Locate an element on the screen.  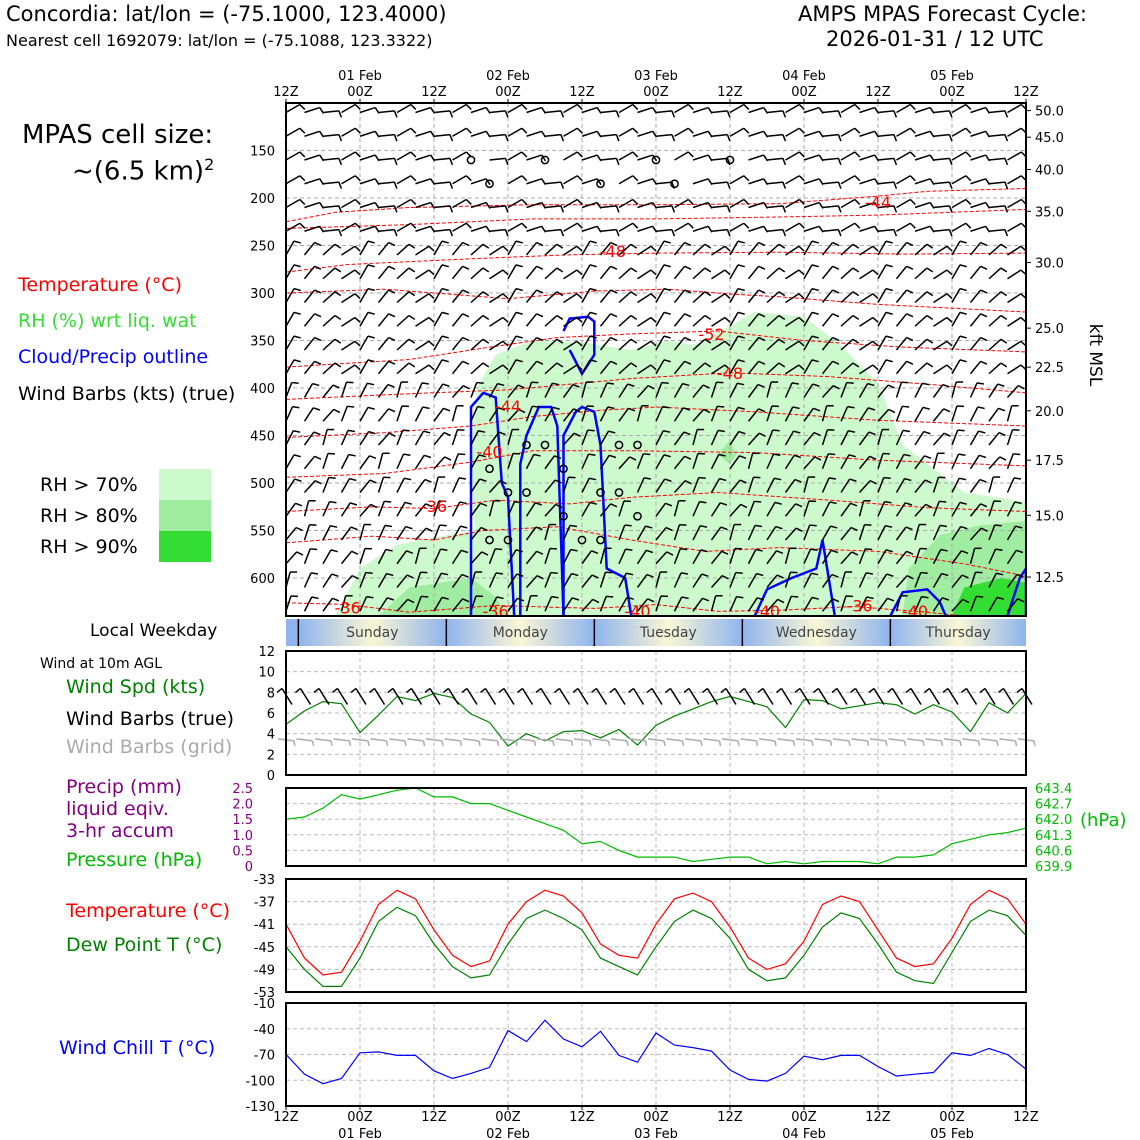
pressure-label: Pressure (hPa) is located at coordinates (134, 860).